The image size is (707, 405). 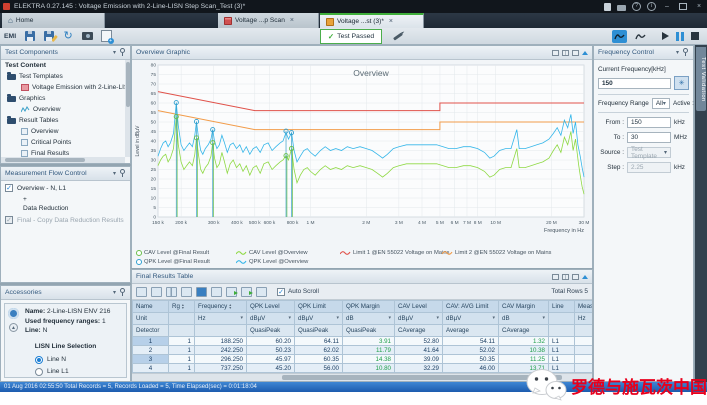 What do you see at coordinates (272, 253) in the screenshot?
I see `legend-item: CAV Level @Overview` at bounding box center [272, 253].